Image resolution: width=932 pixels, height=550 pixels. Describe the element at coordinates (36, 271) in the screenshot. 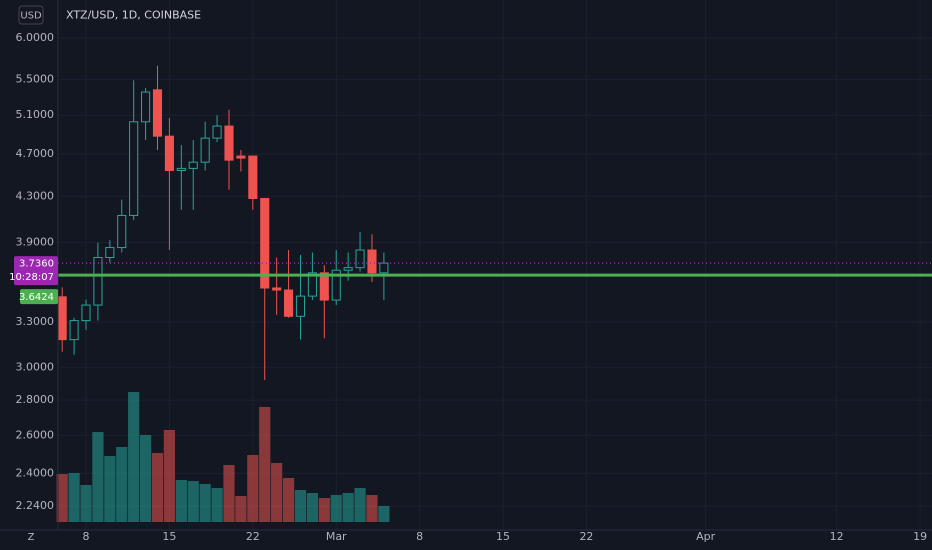

I see `current-price-box` at that location.